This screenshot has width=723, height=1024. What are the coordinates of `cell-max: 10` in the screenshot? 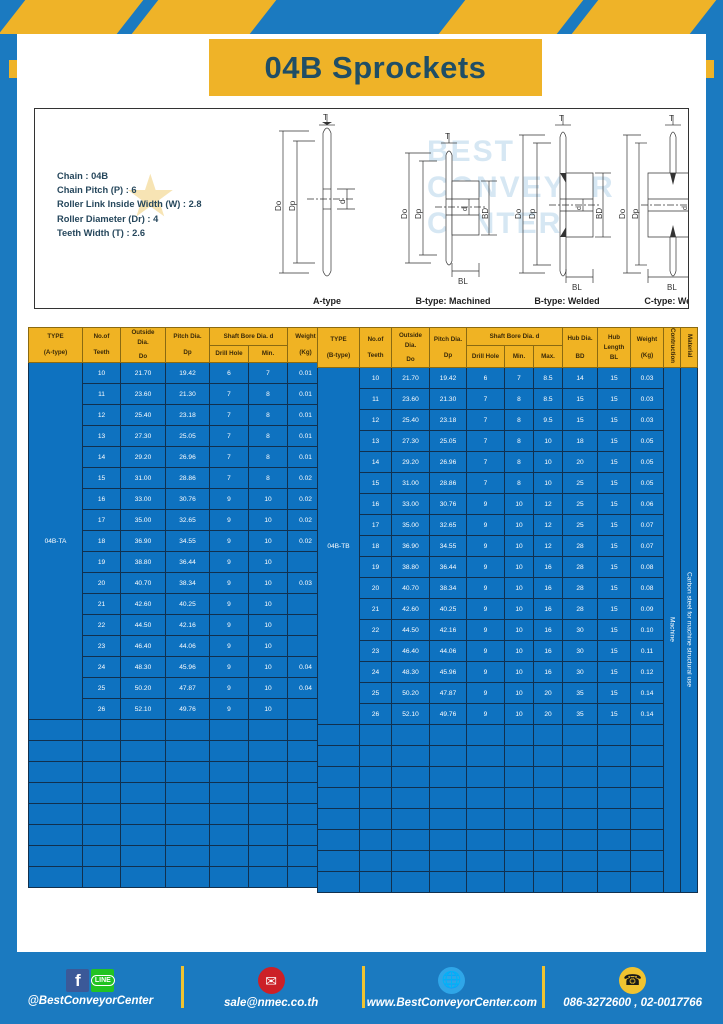 It's located at (548, 441).